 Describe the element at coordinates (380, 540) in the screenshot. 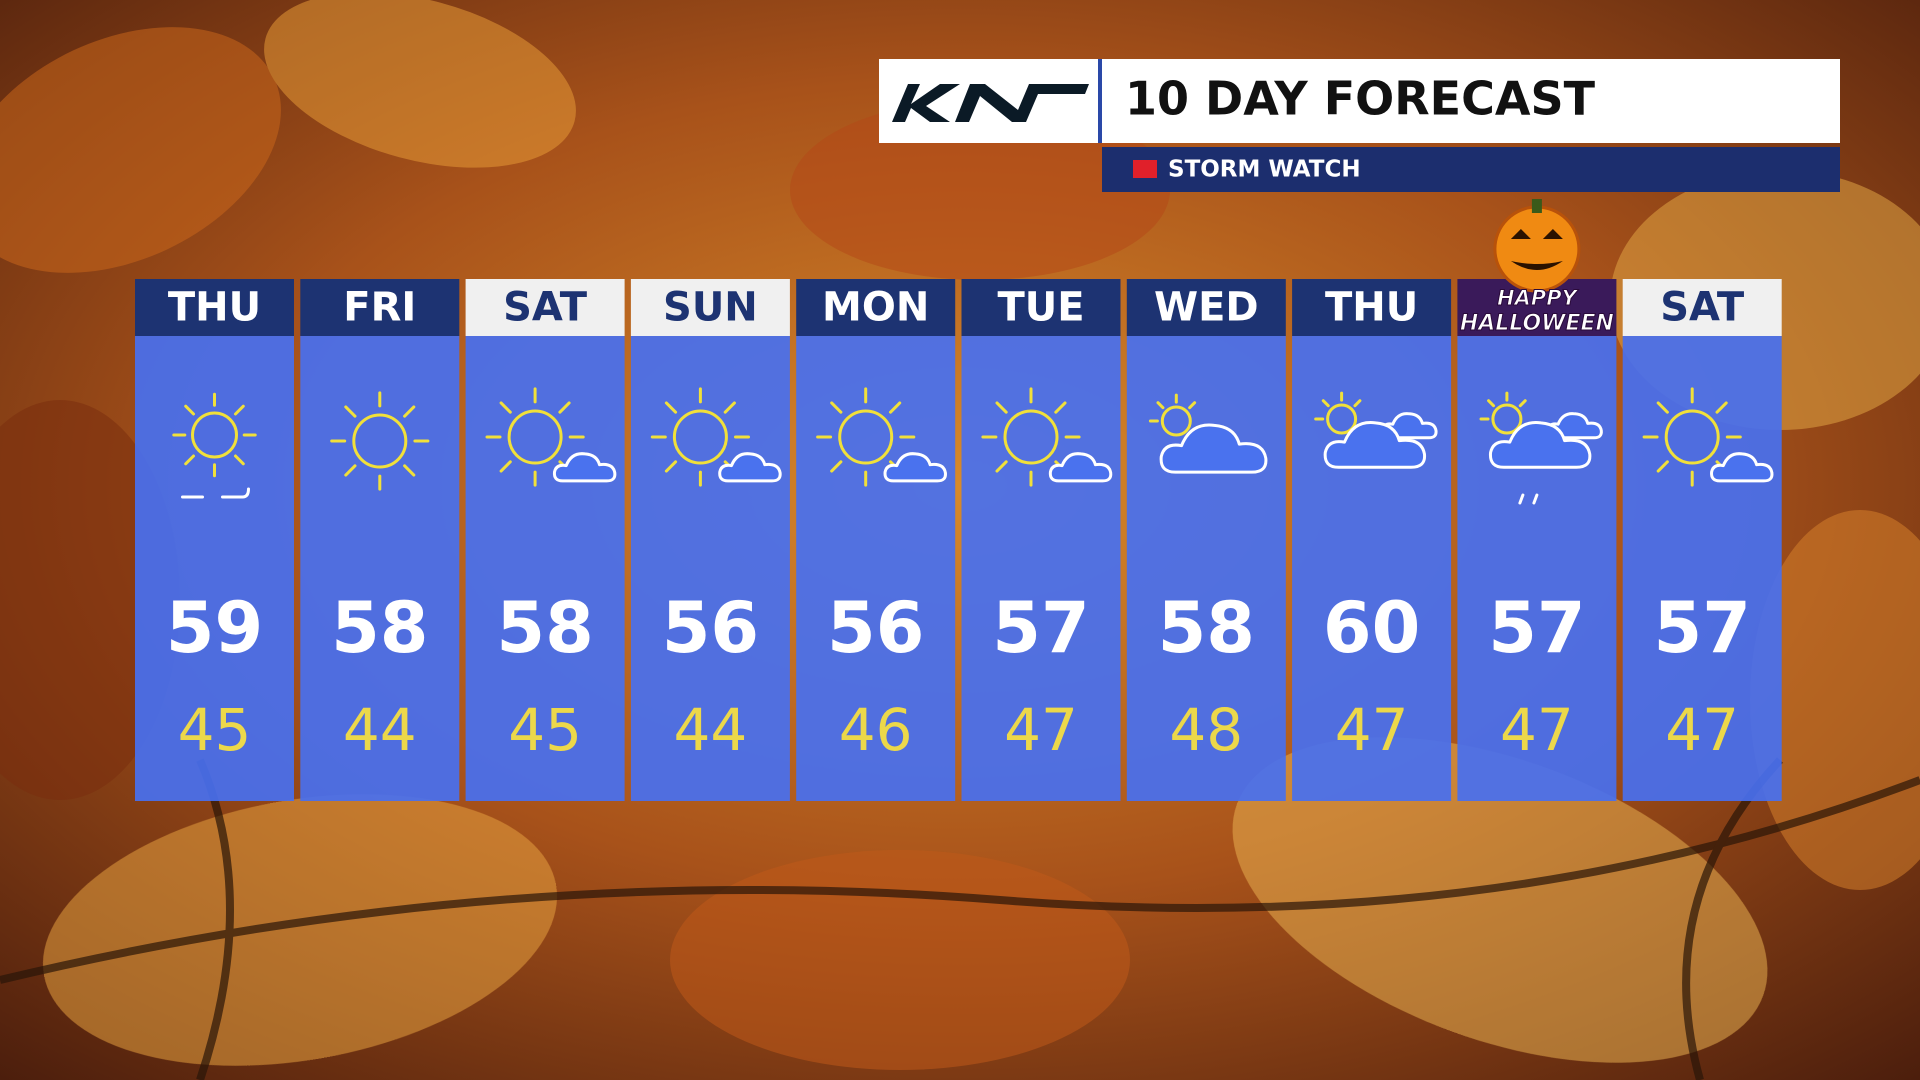

I see `day-column: FRI 58 44` at that location.